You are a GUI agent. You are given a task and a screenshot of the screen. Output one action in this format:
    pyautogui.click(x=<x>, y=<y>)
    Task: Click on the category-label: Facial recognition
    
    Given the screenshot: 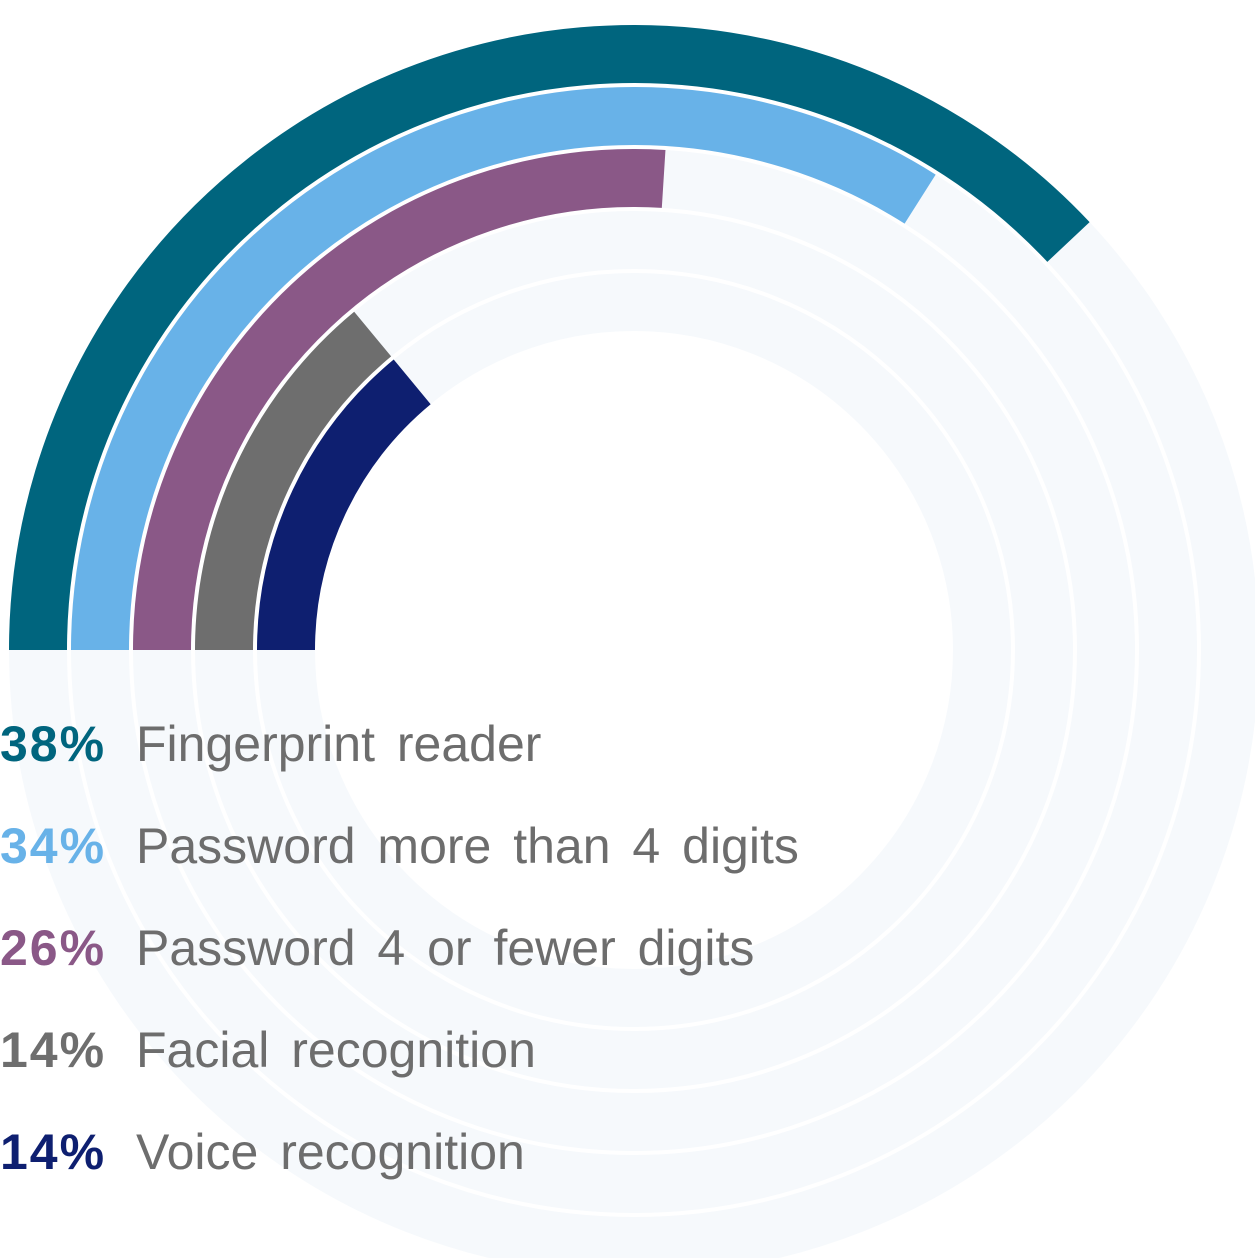 What is the action you would take?
    pyautogui.click(x=336, y=1050)
    